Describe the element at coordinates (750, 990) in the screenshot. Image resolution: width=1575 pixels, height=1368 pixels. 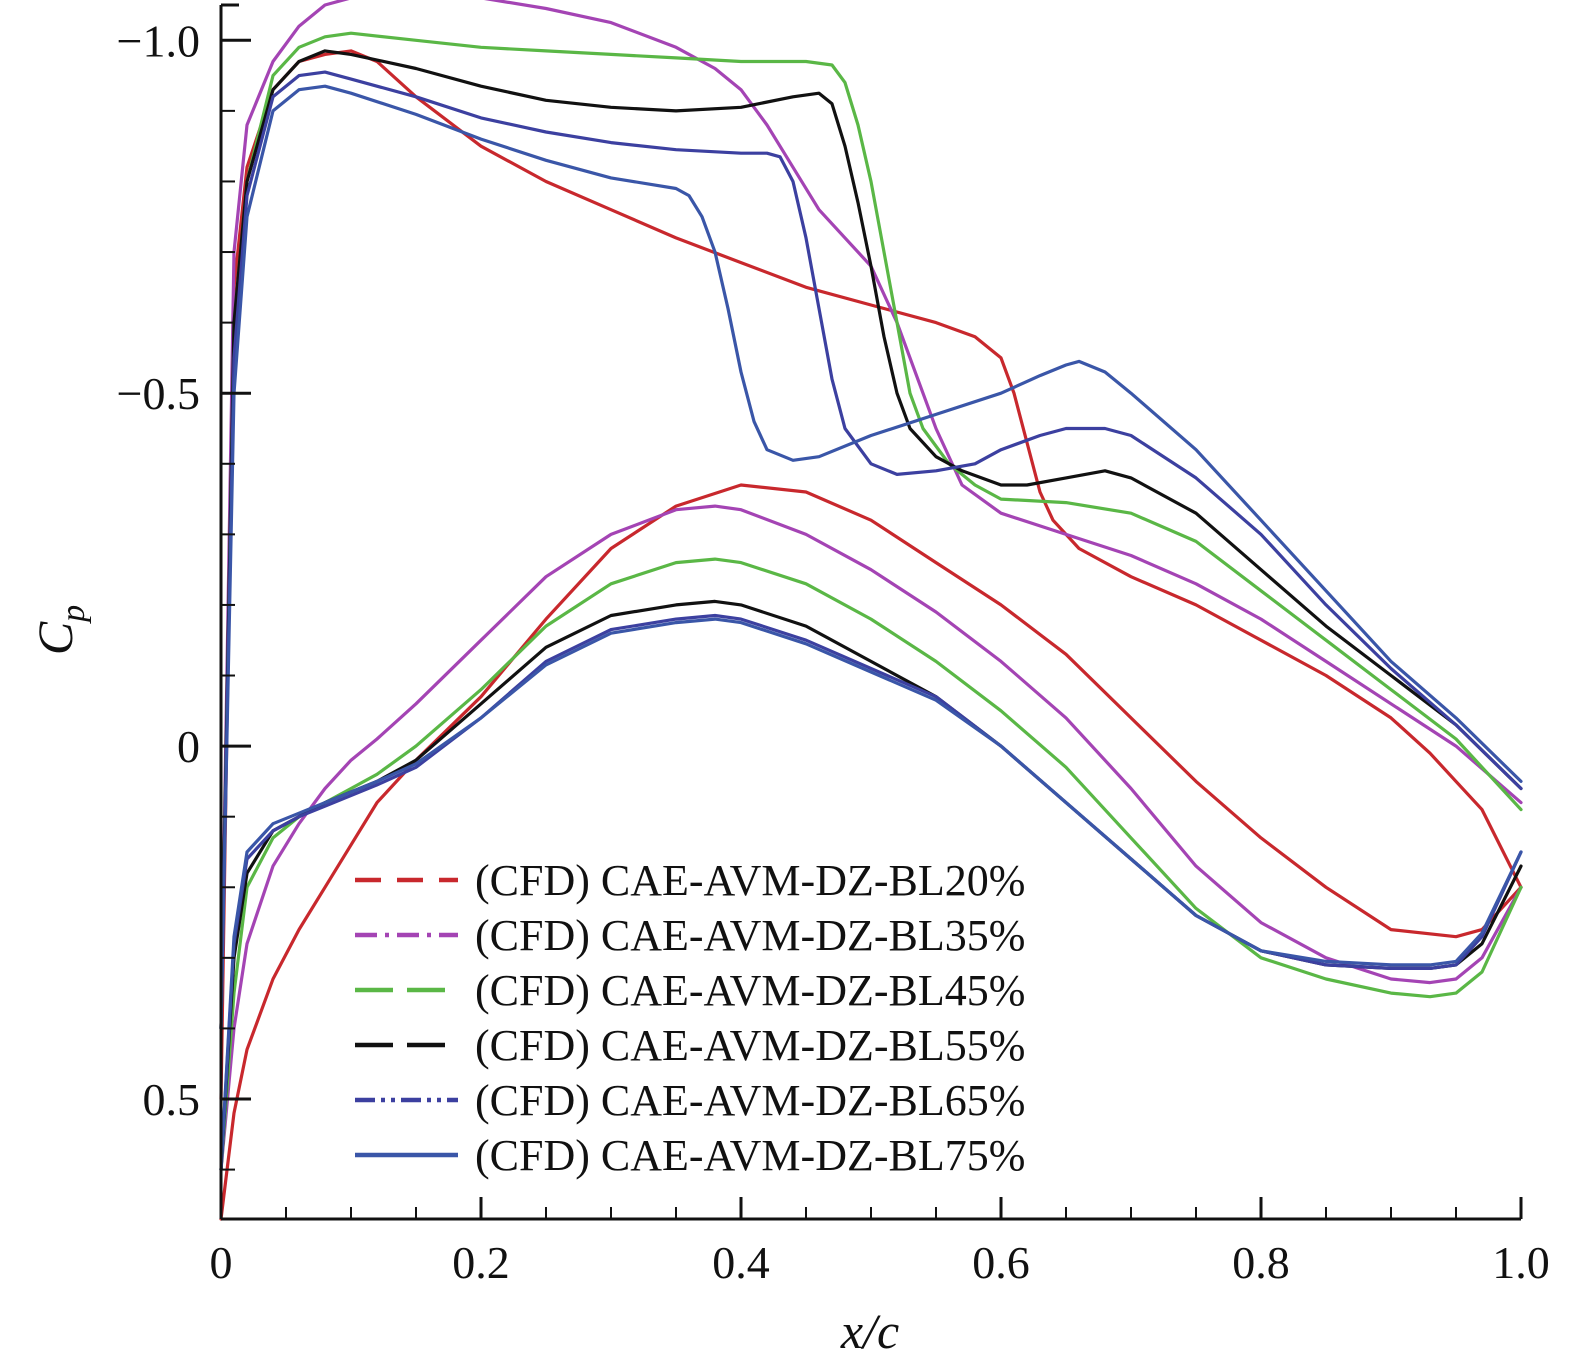
I see `legend-label-3: (CFD) CAE-AVM-DZ-BL45%` at that location.